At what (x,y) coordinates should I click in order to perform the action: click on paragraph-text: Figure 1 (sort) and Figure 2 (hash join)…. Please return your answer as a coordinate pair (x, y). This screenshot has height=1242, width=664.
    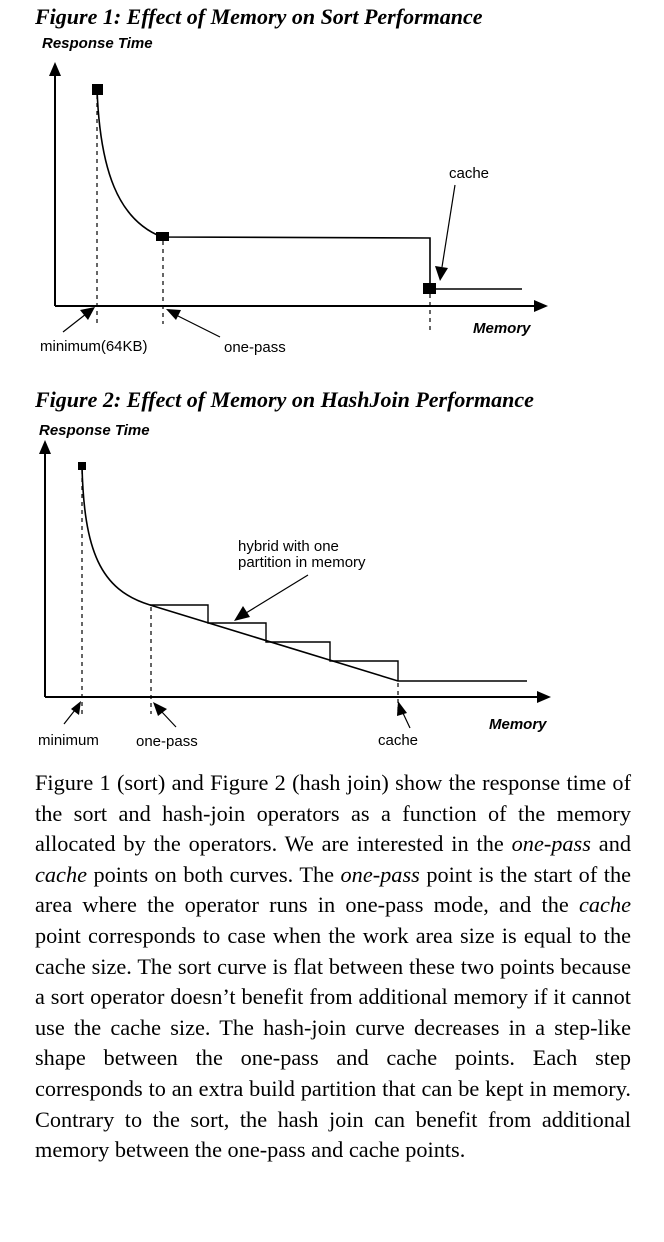
    Looking at the image, I should click on (333, 813).